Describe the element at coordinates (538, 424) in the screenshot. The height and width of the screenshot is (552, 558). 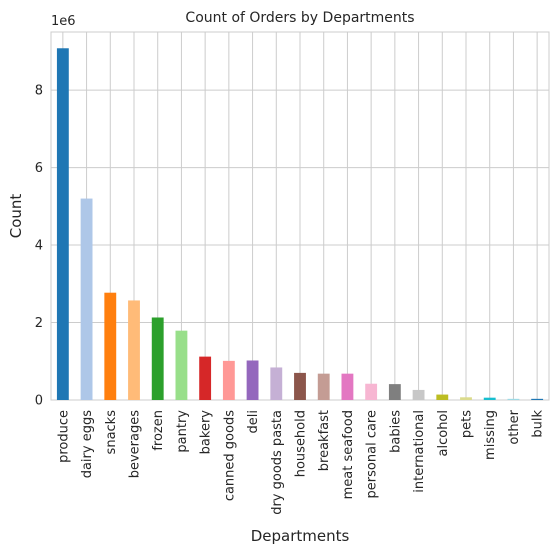
I see `x-tick-label: bulk` at that location.